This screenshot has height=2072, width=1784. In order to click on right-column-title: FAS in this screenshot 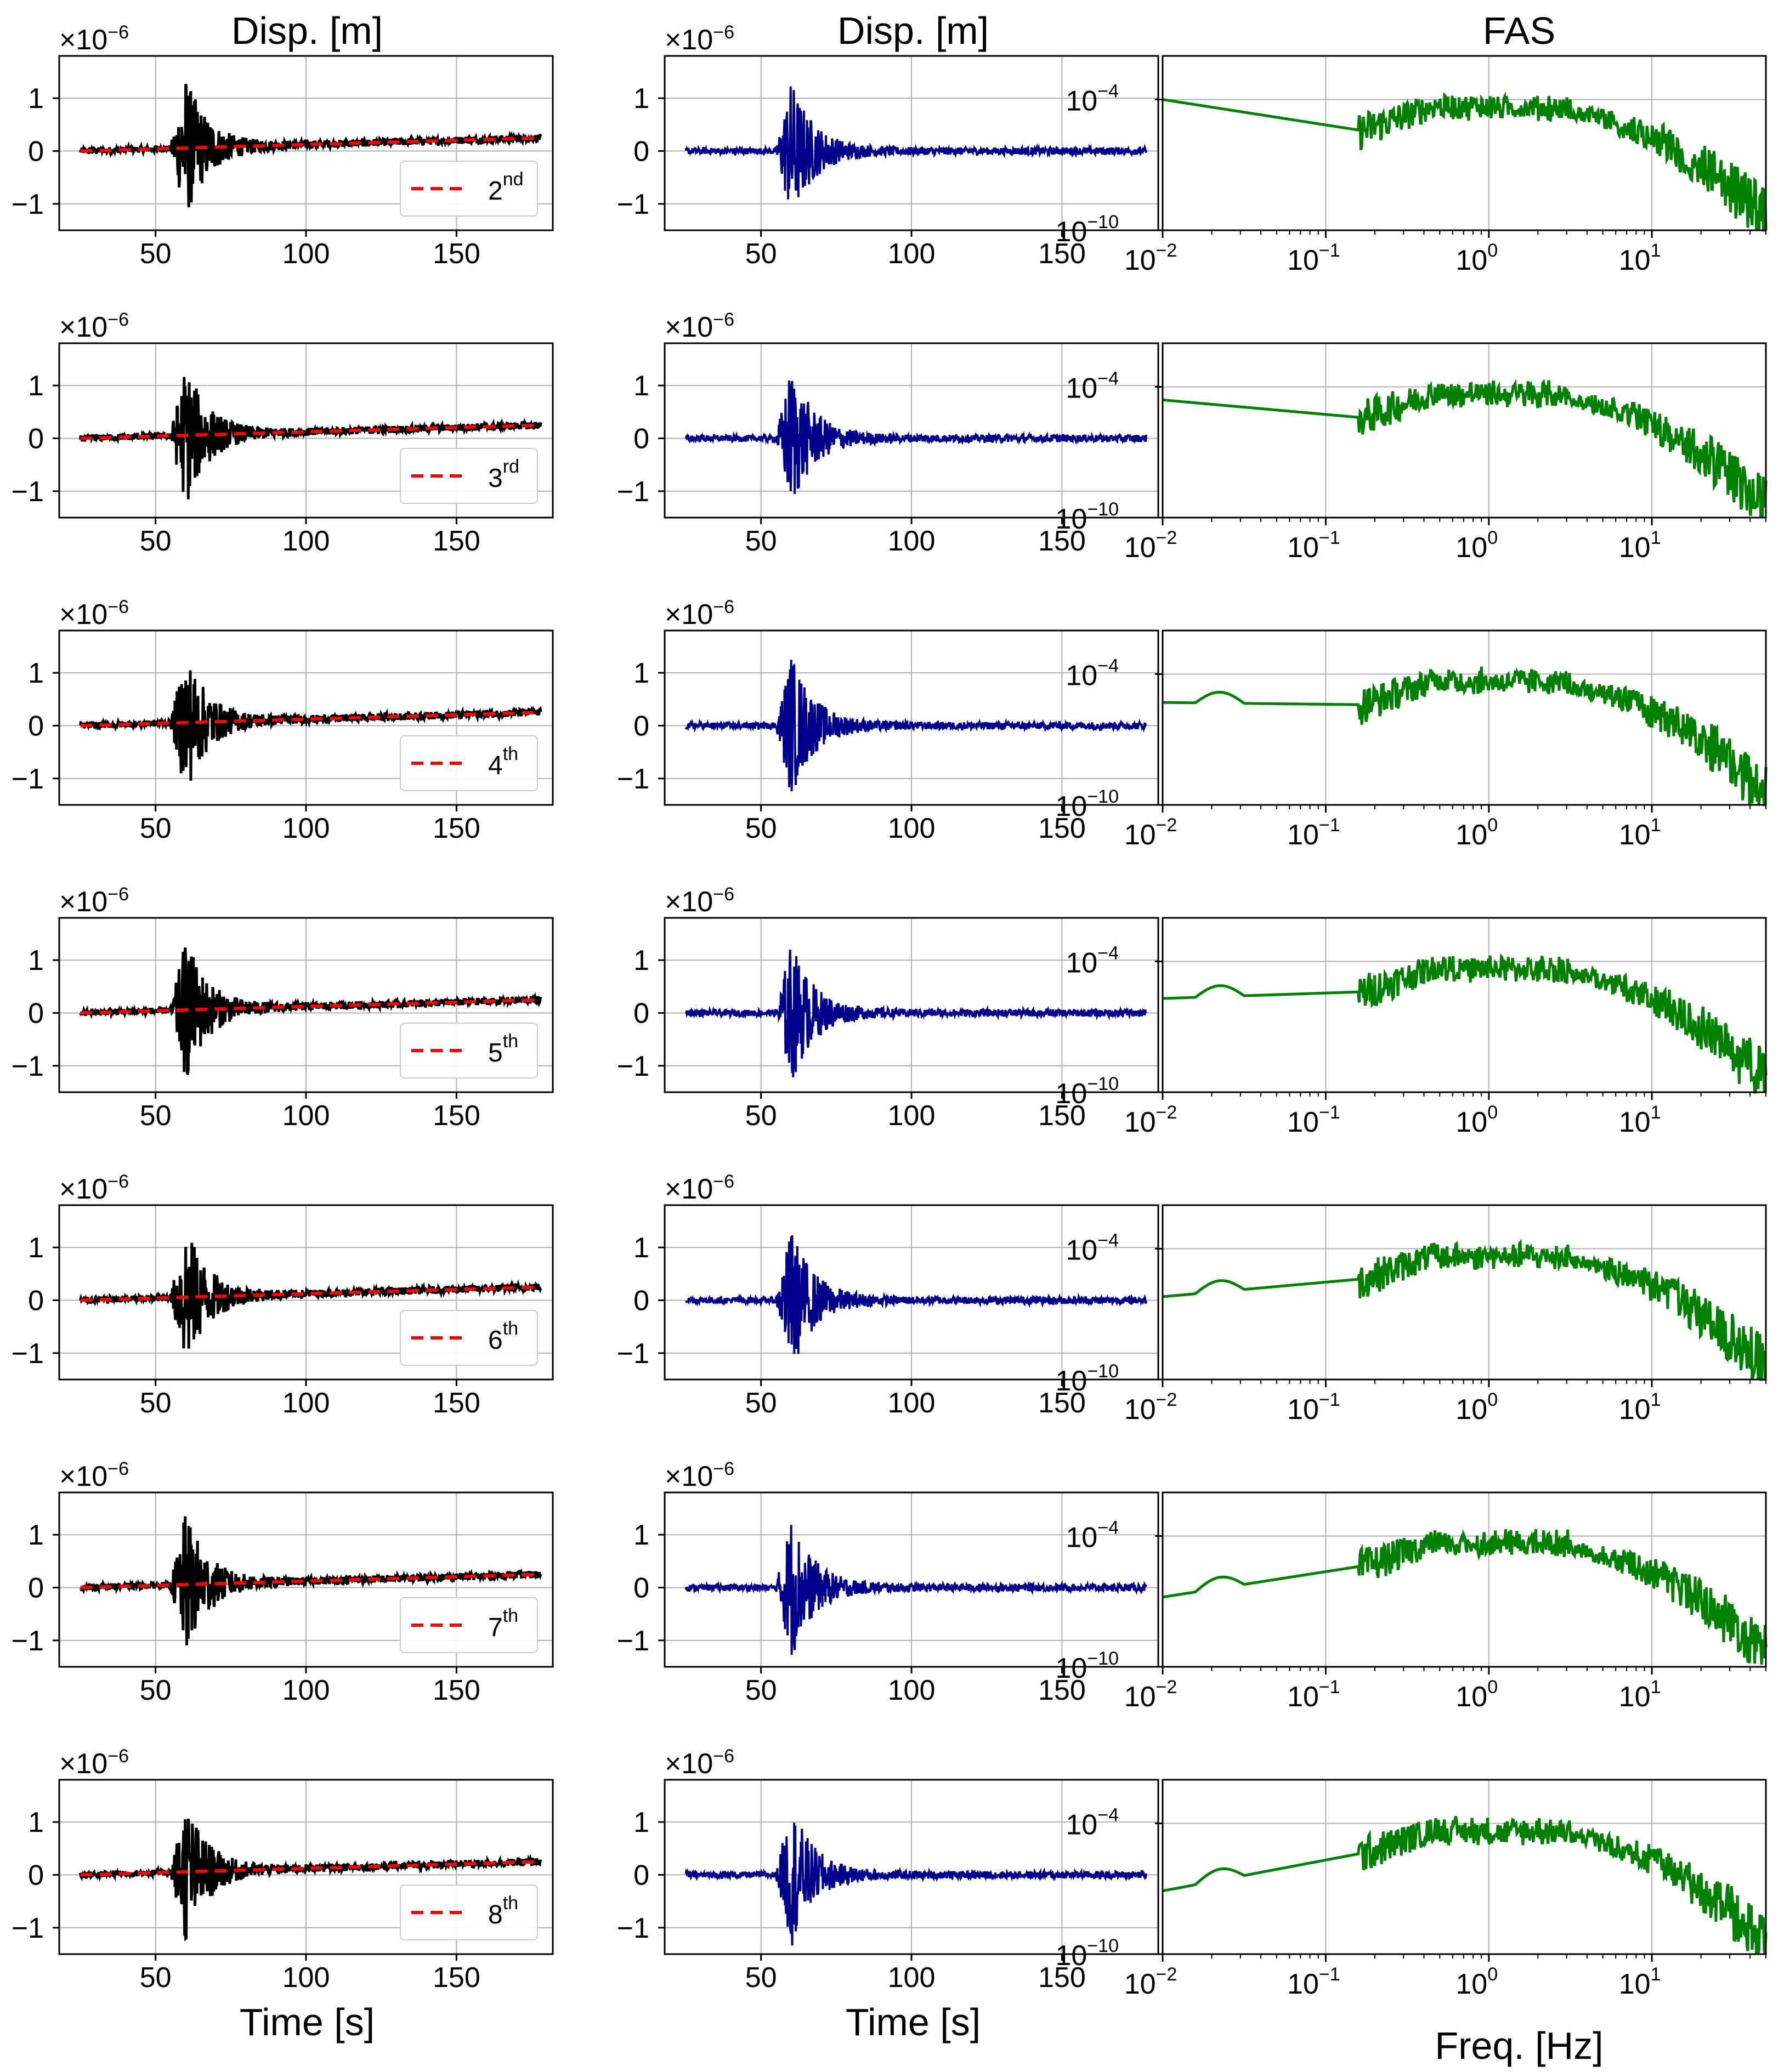, I will do `click(1519, 30)`.